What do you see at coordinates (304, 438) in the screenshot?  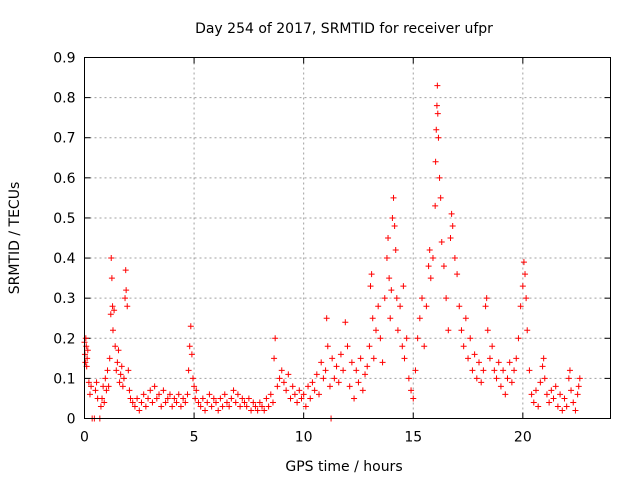 I see `x-tick-label: 10` at bounding box center [304, 438].